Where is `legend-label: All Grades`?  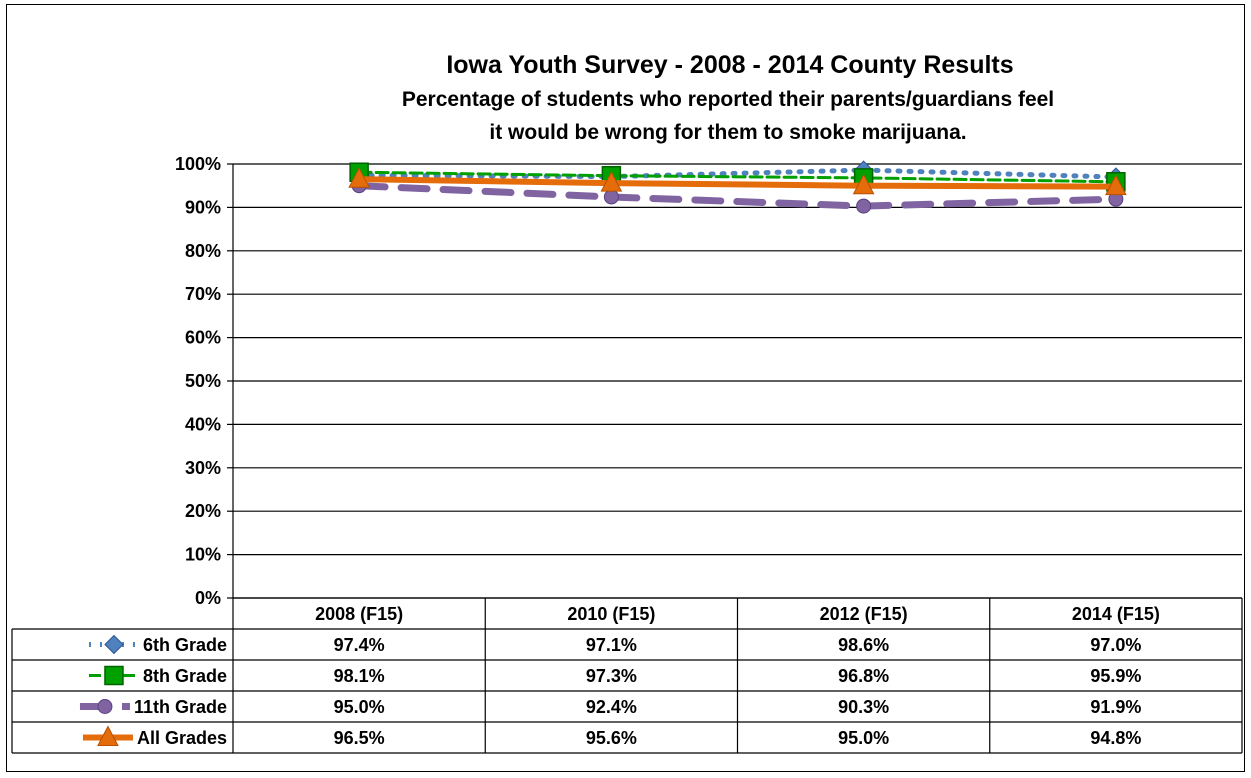 legend-label: All Grades is located at coordinates (182, 738).